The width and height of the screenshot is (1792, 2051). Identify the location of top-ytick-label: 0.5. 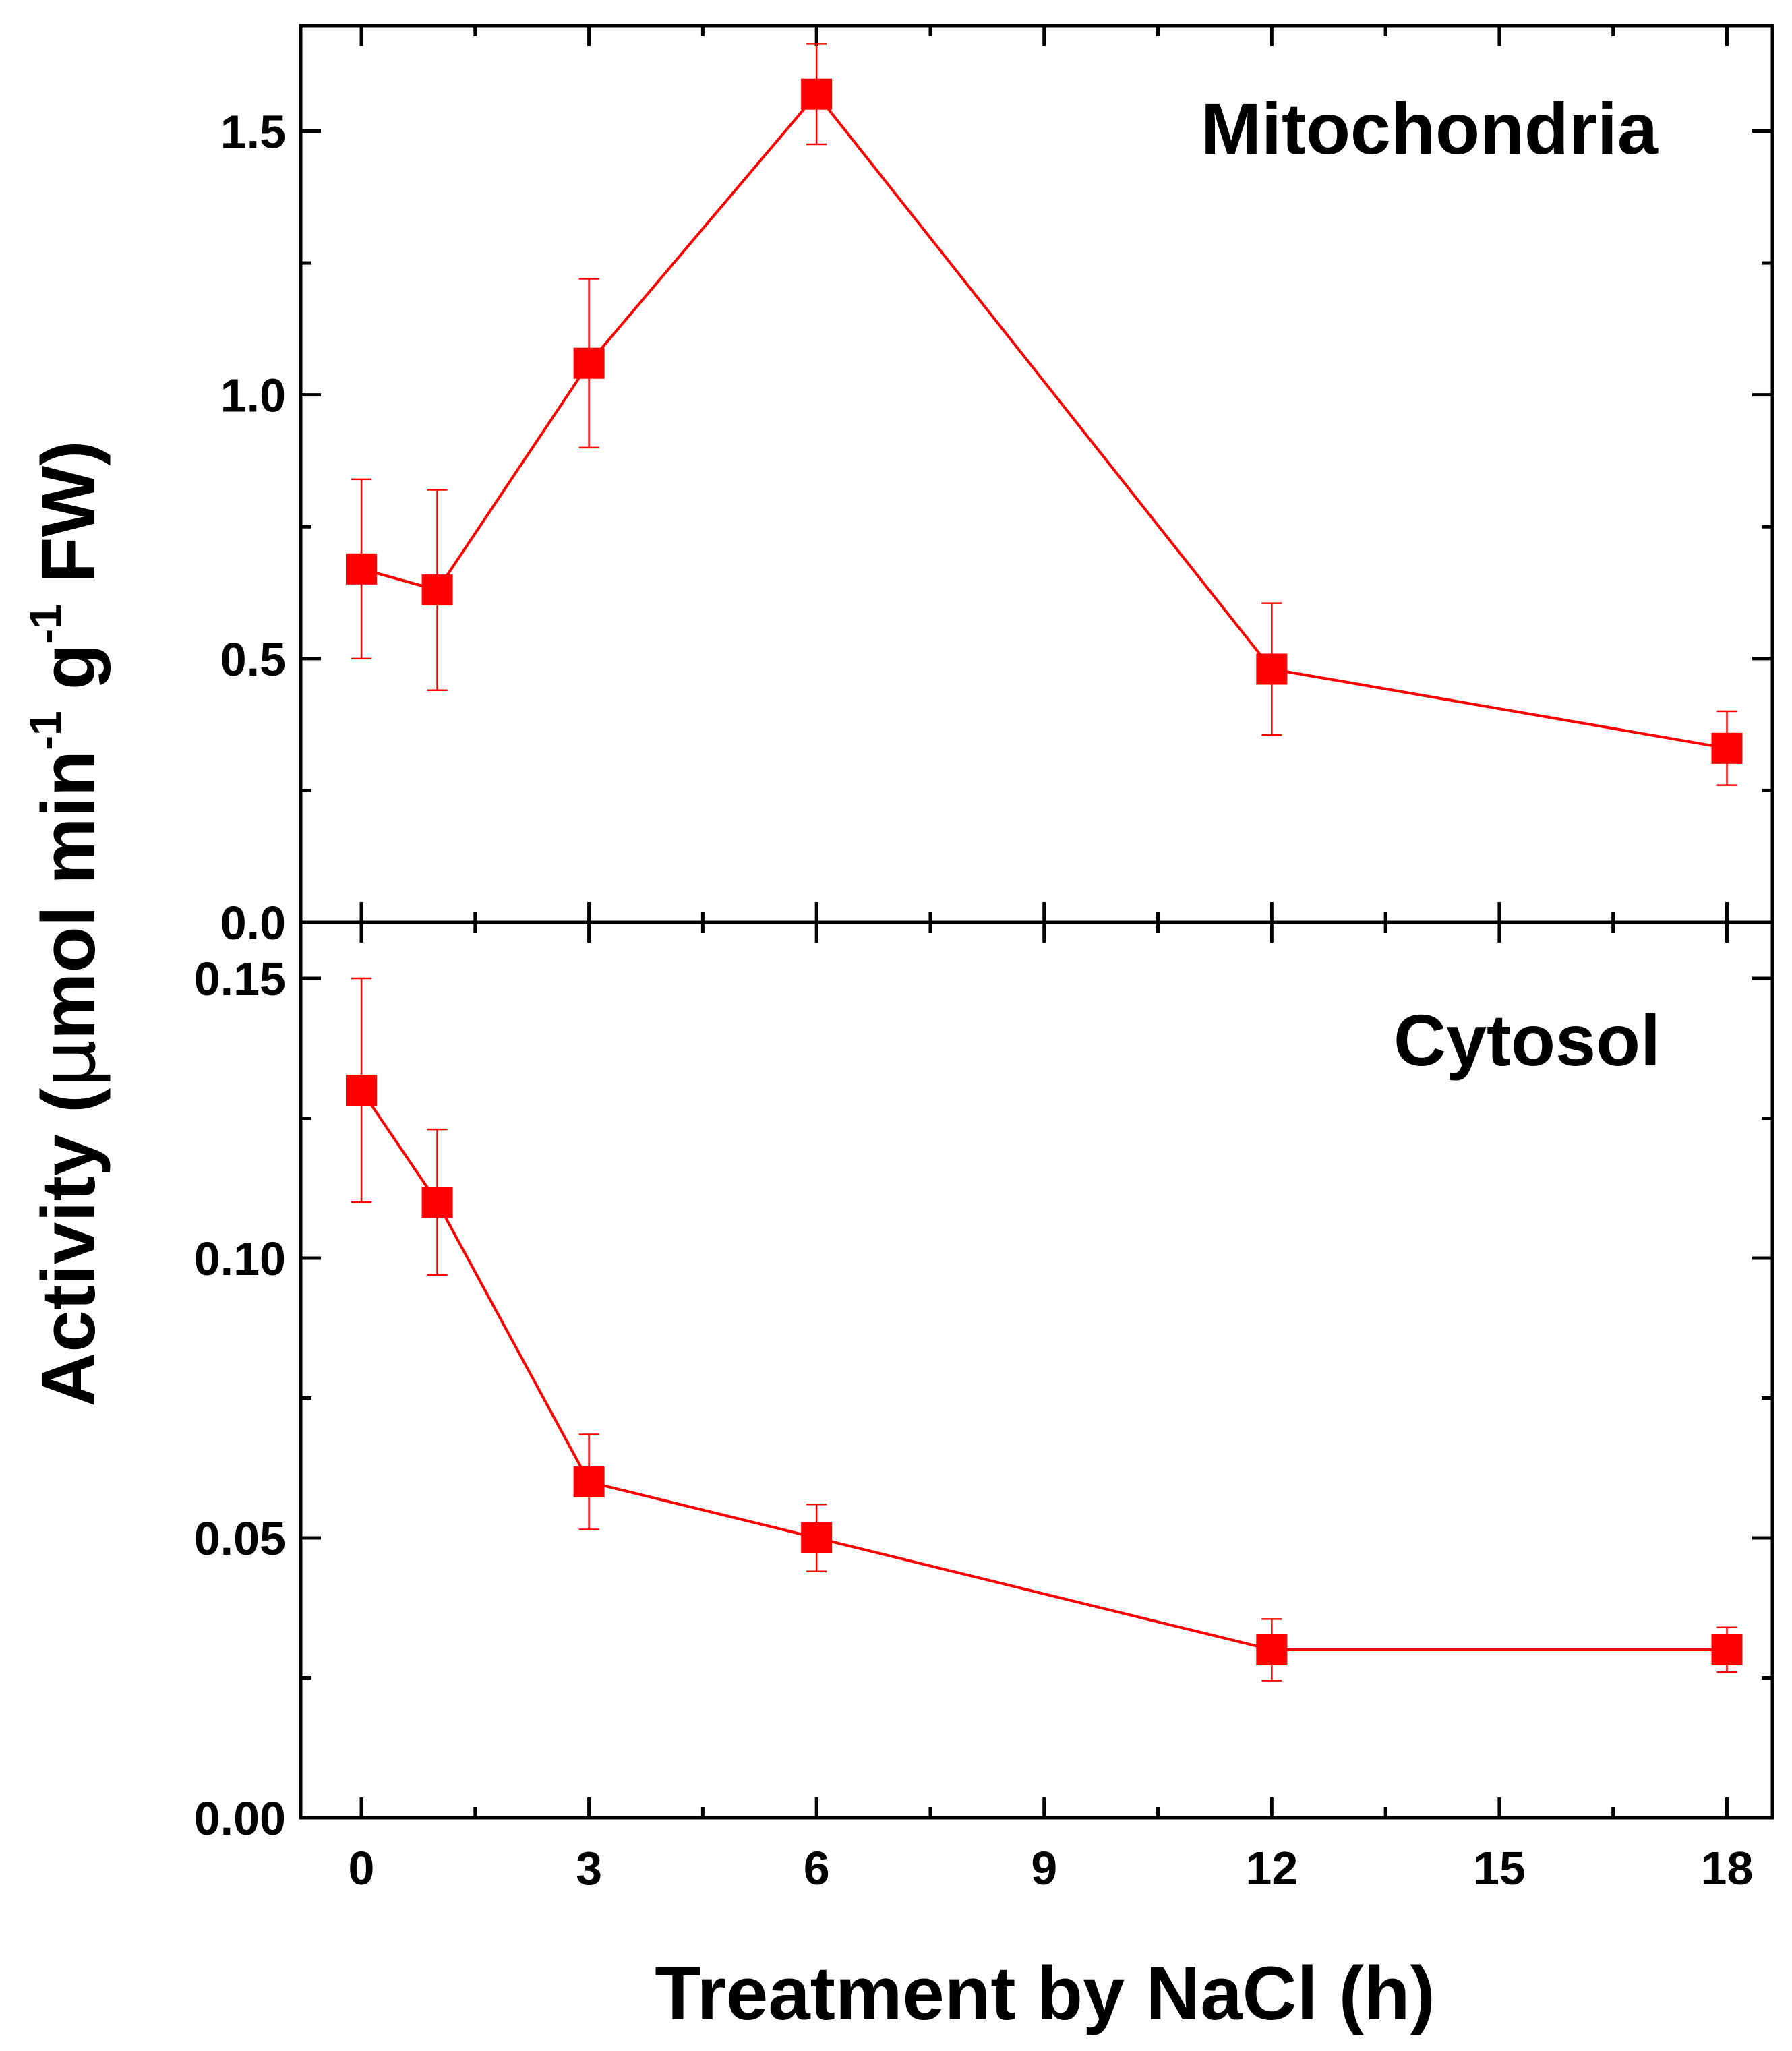
(253, 659).